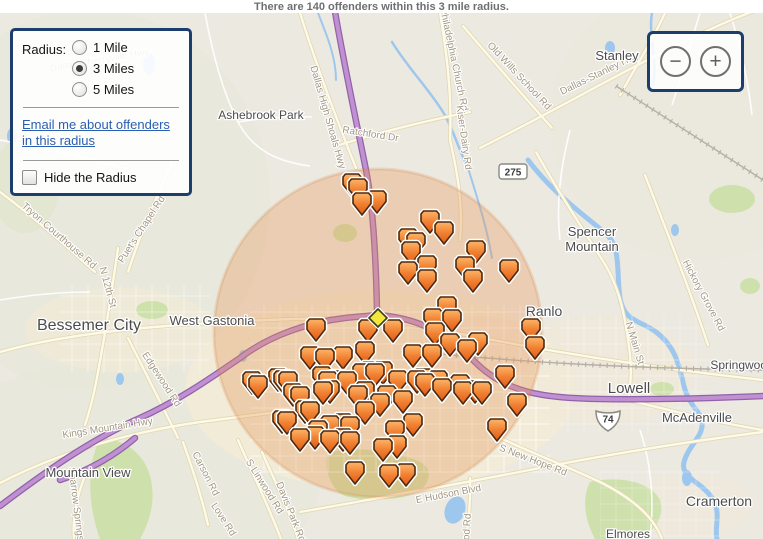 This screenshot has width=763, height=539. Describe the element at coordinates (101, 177) in the screenshot. I see `hide-radius-control: Hide the Radius` at that location.